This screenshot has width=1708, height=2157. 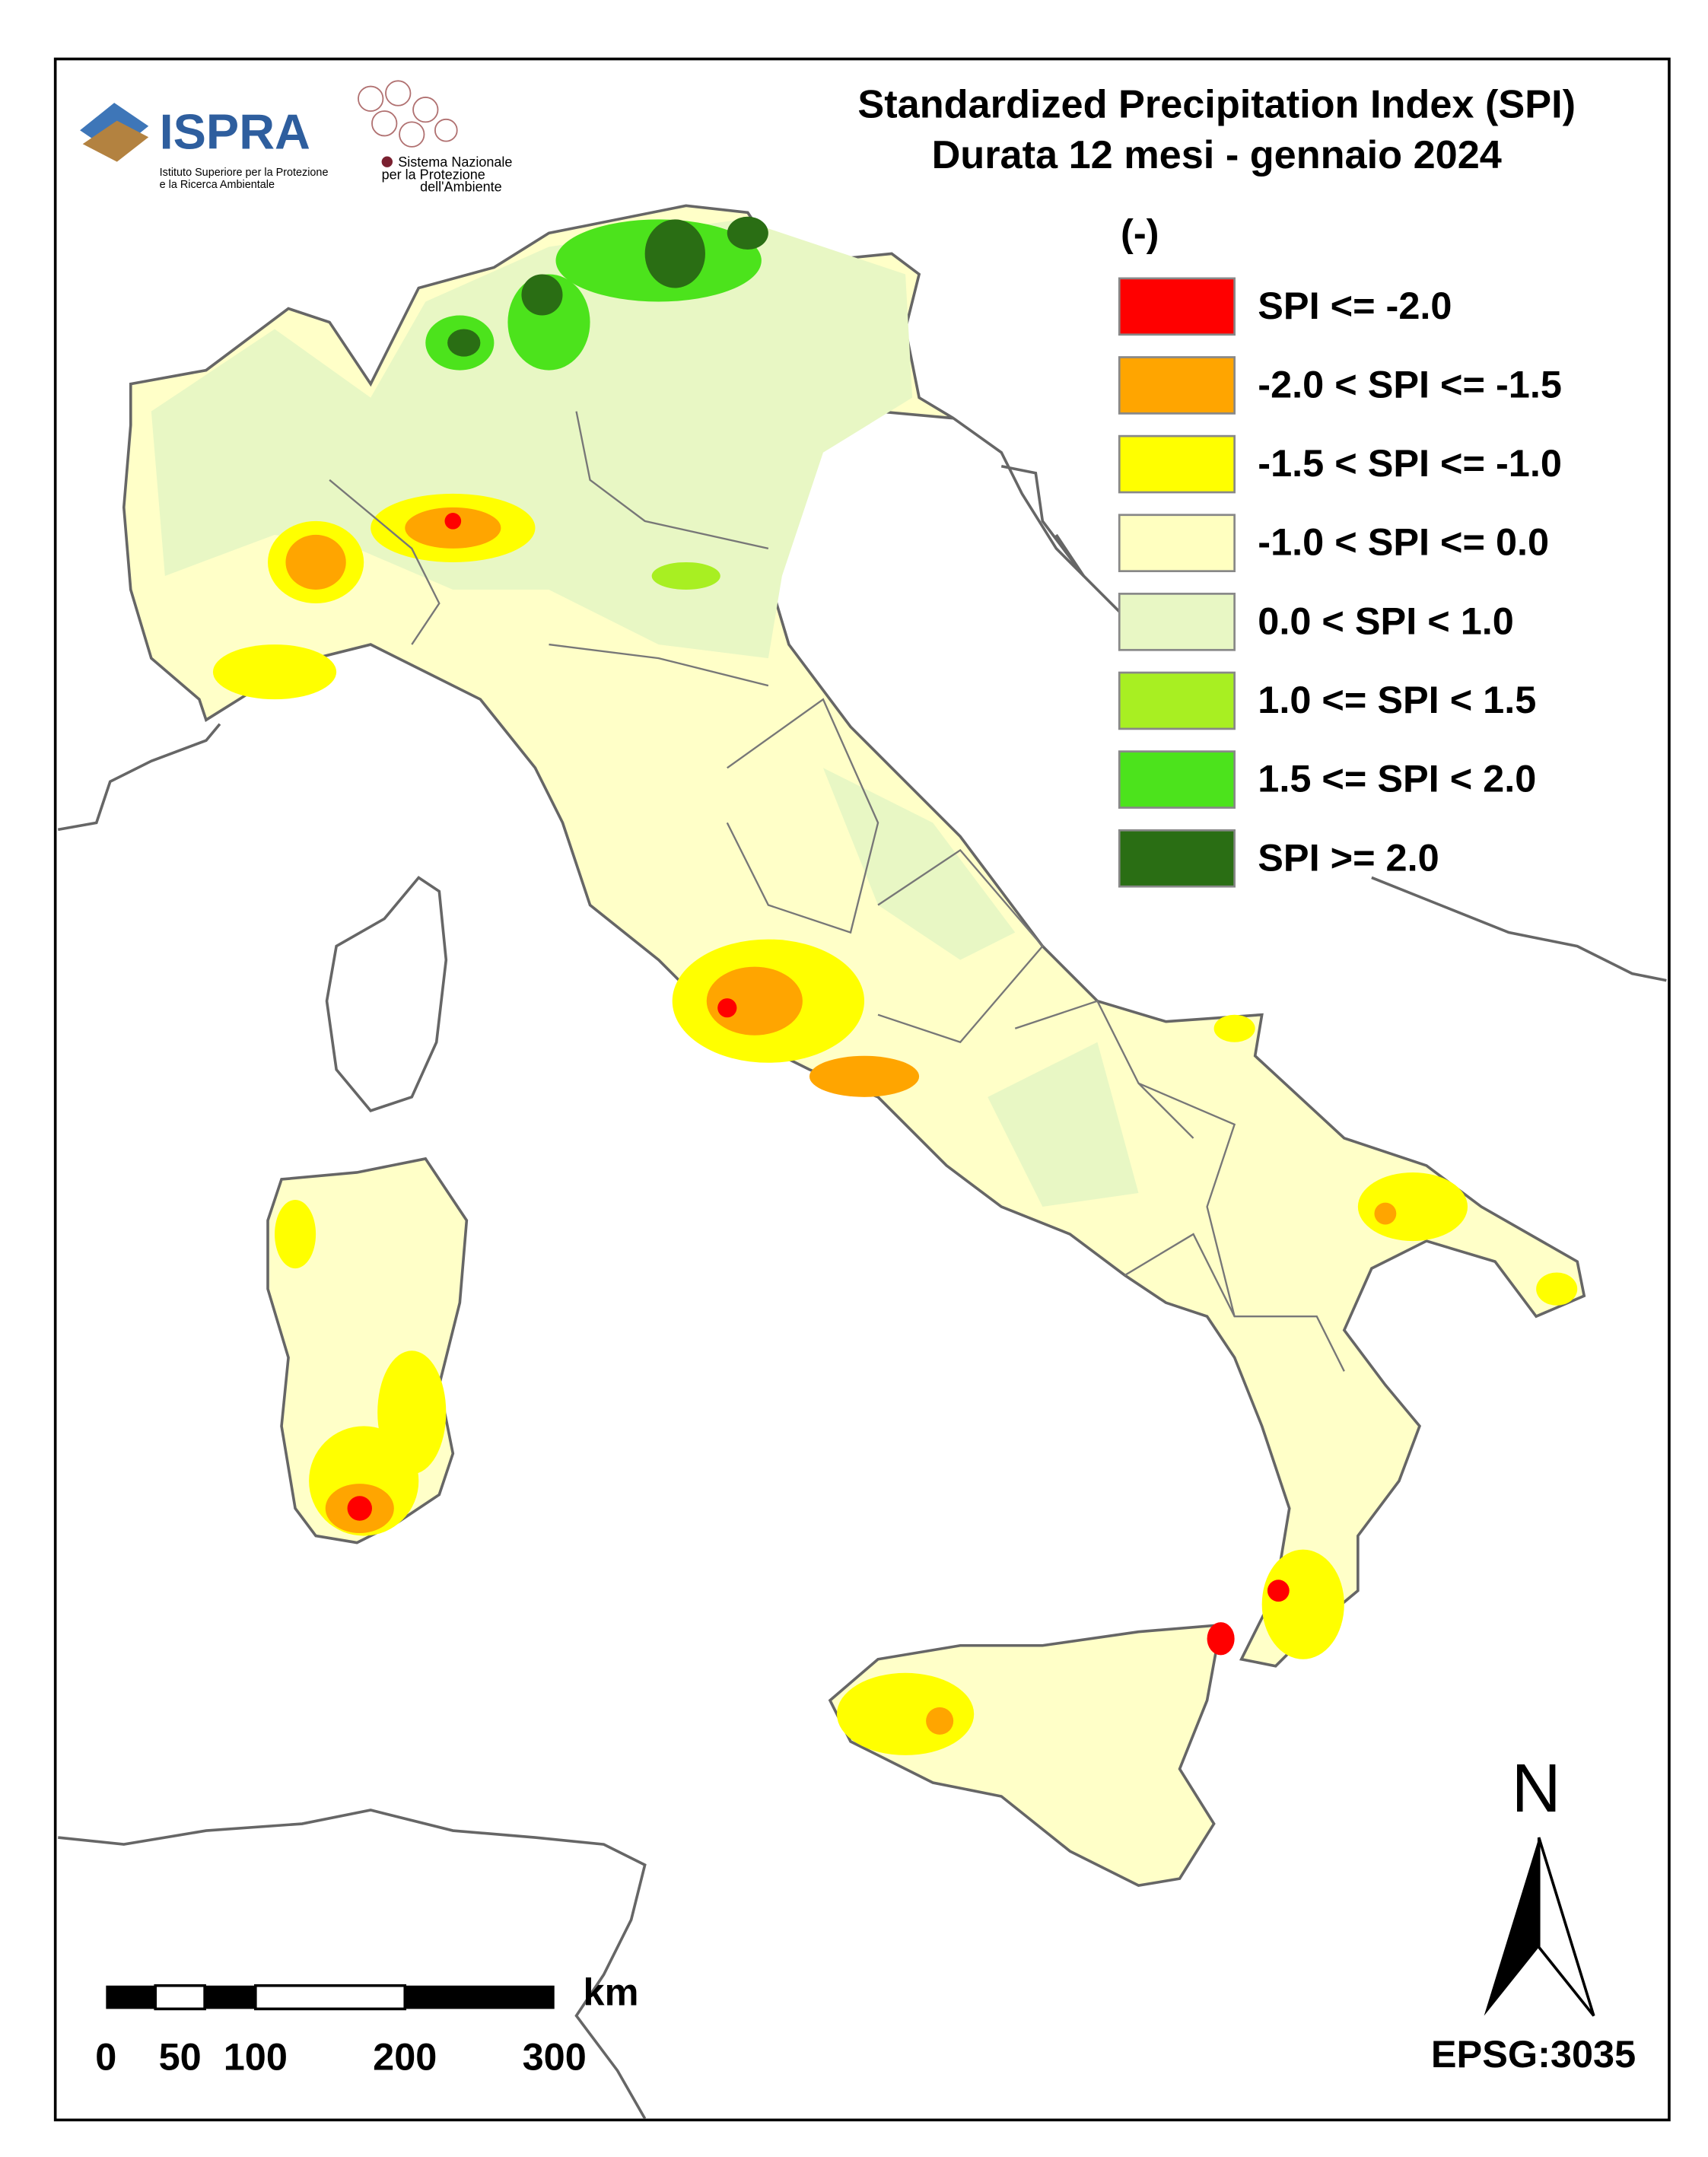 I want to click on title: Standardized Precipitation Index (SPI), so click(x=1216, y=104).